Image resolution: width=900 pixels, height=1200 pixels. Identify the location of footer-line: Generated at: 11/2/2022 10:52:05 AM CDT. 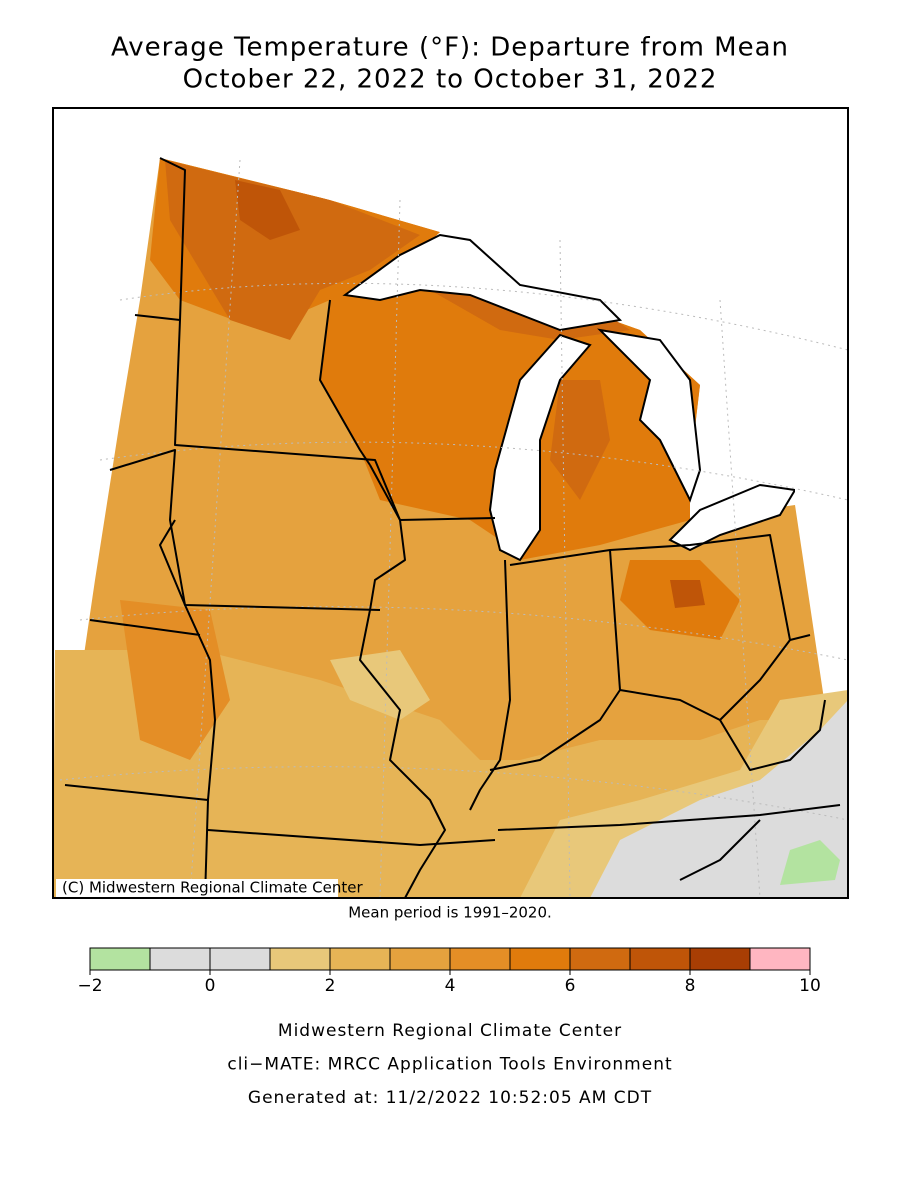
(450, 1098).